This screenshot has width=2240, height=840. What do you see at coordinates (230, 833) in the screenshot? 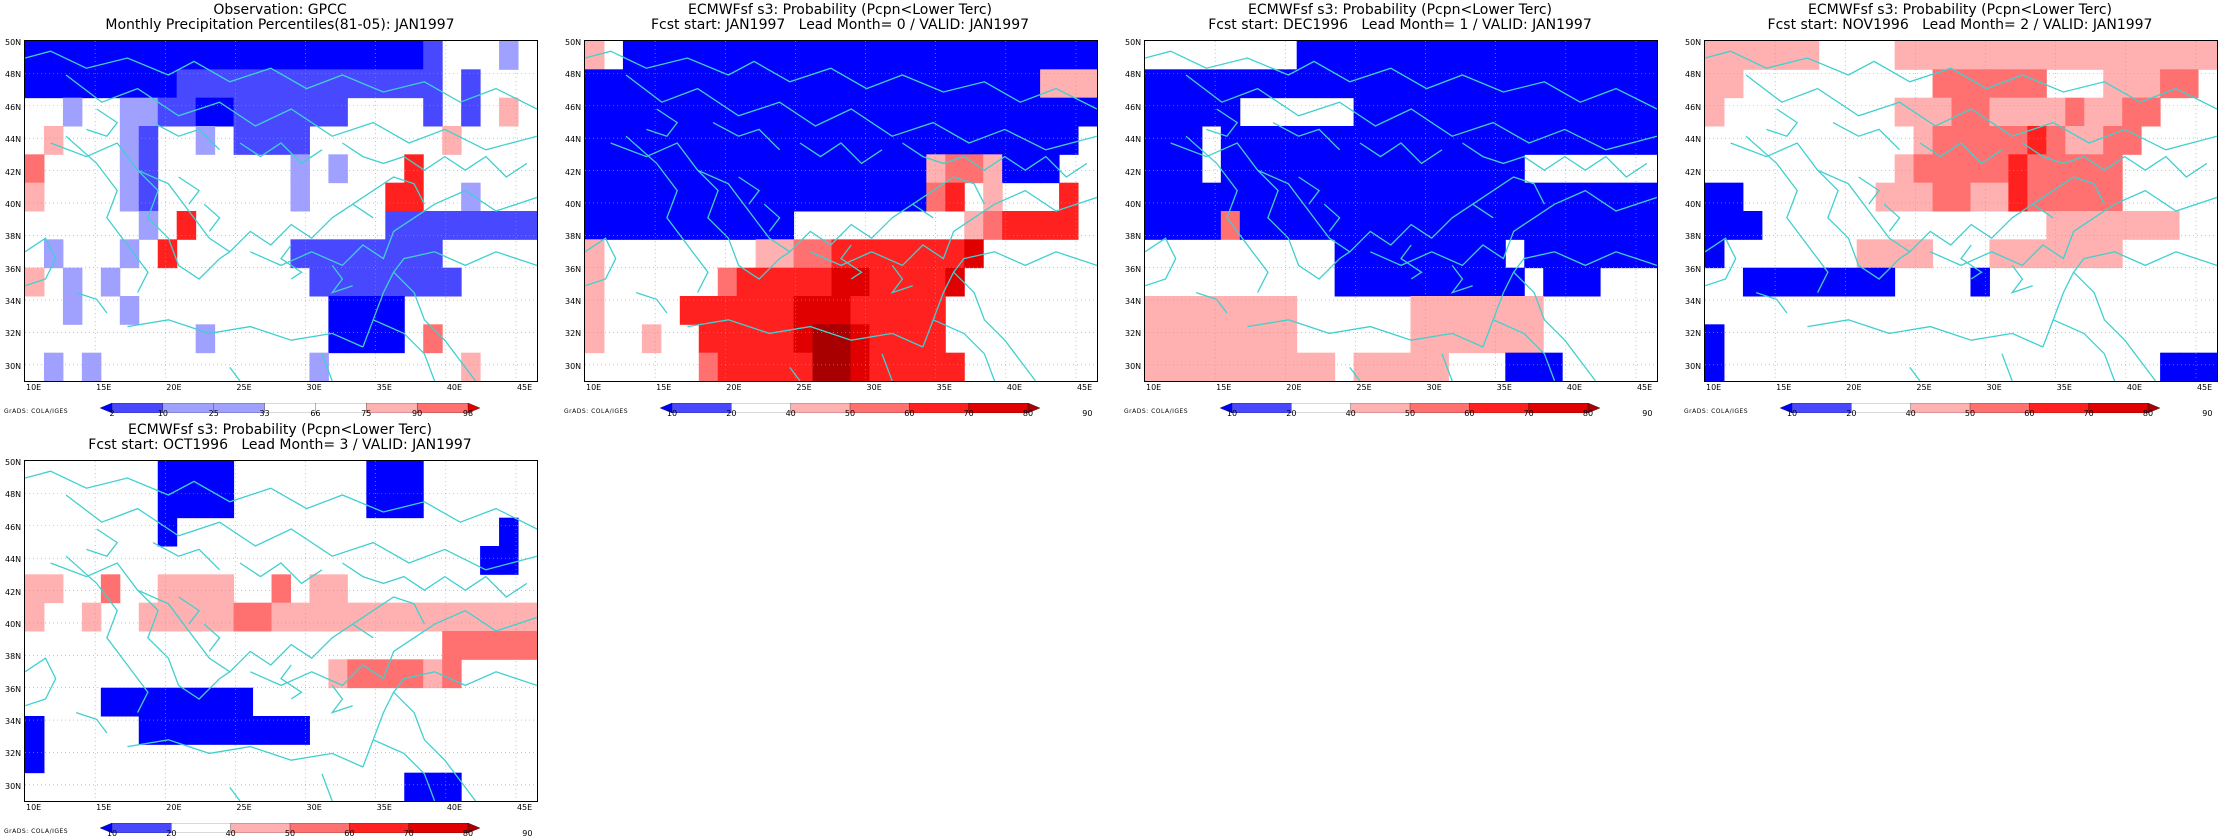
I see `colorbar-label: 40` at bounding box center [230, 833].